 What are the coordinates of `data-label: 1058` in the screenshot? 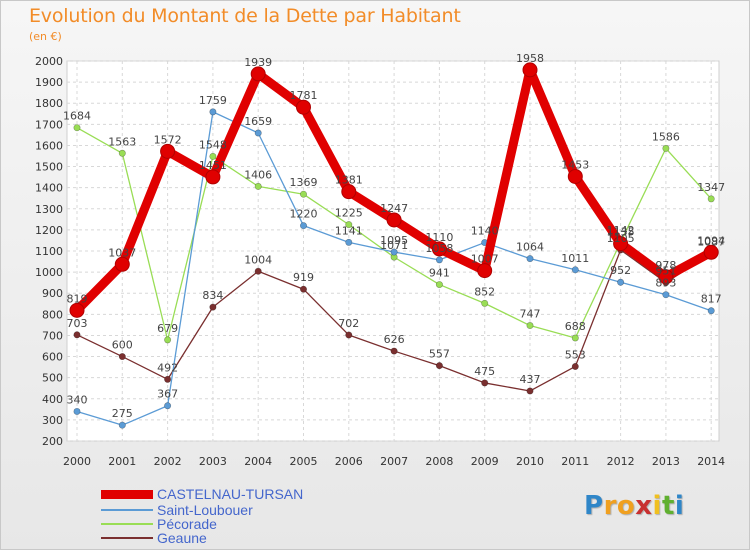 It's located at (439, 248).